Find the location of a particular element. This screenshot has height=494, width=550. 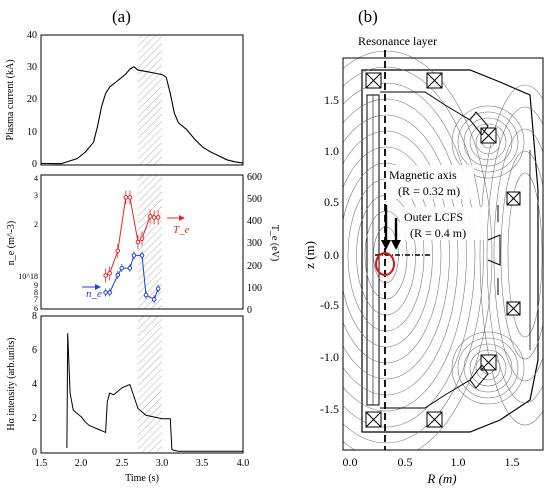

density-ylabel: n_e (m^-3) is located at coordinates (11, 243).